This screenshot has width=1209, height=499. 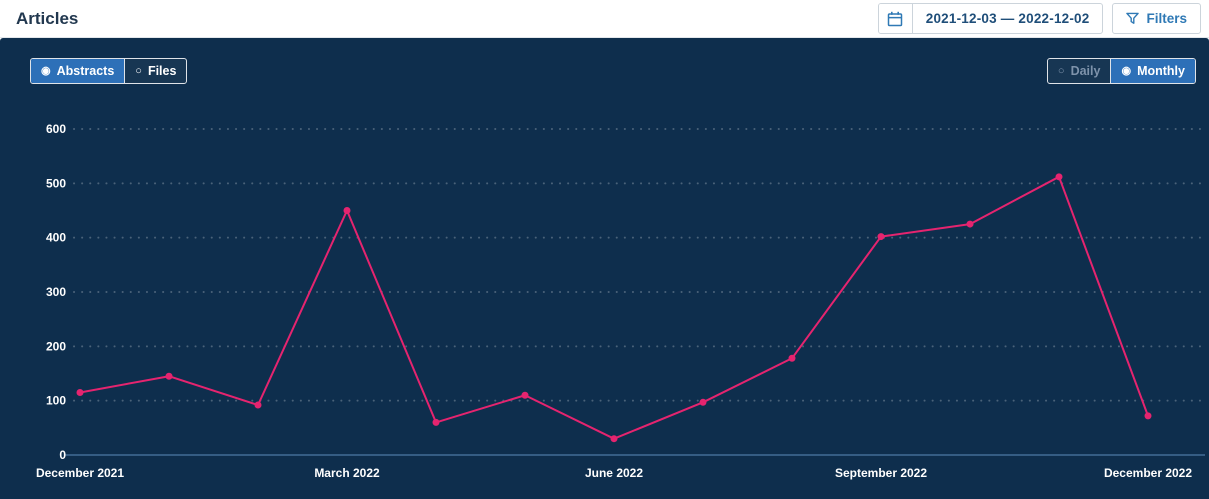 I want to click on series-toggle-group: ◉ Abstracts ○ Files, so click(x=109, y=71).